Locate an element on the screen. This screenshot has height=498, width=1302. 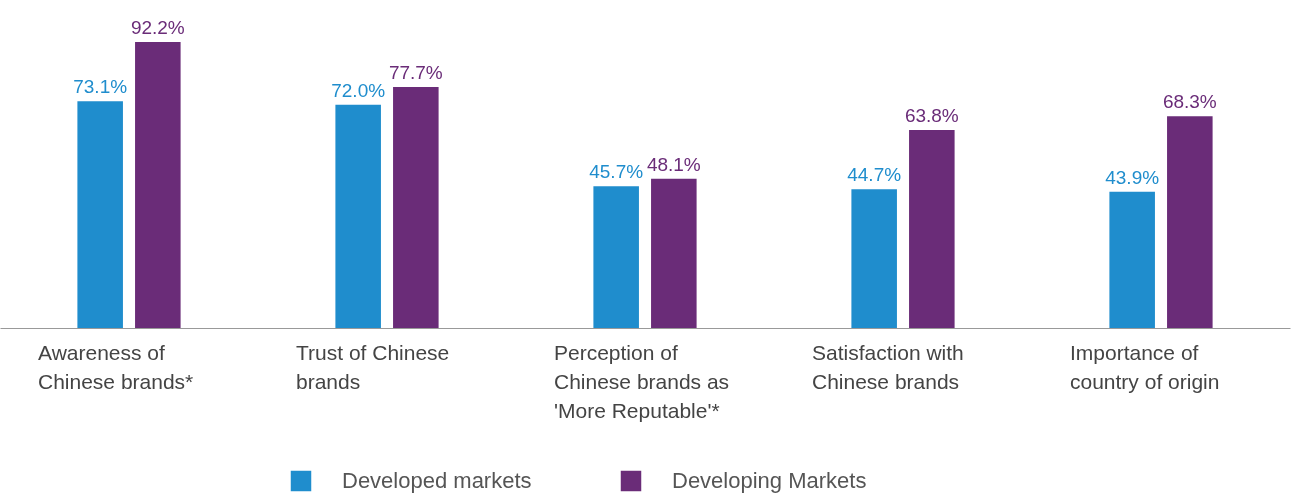
x-tick-label: Satisfaction with Chinese brands is located at coordinates (888, 366).